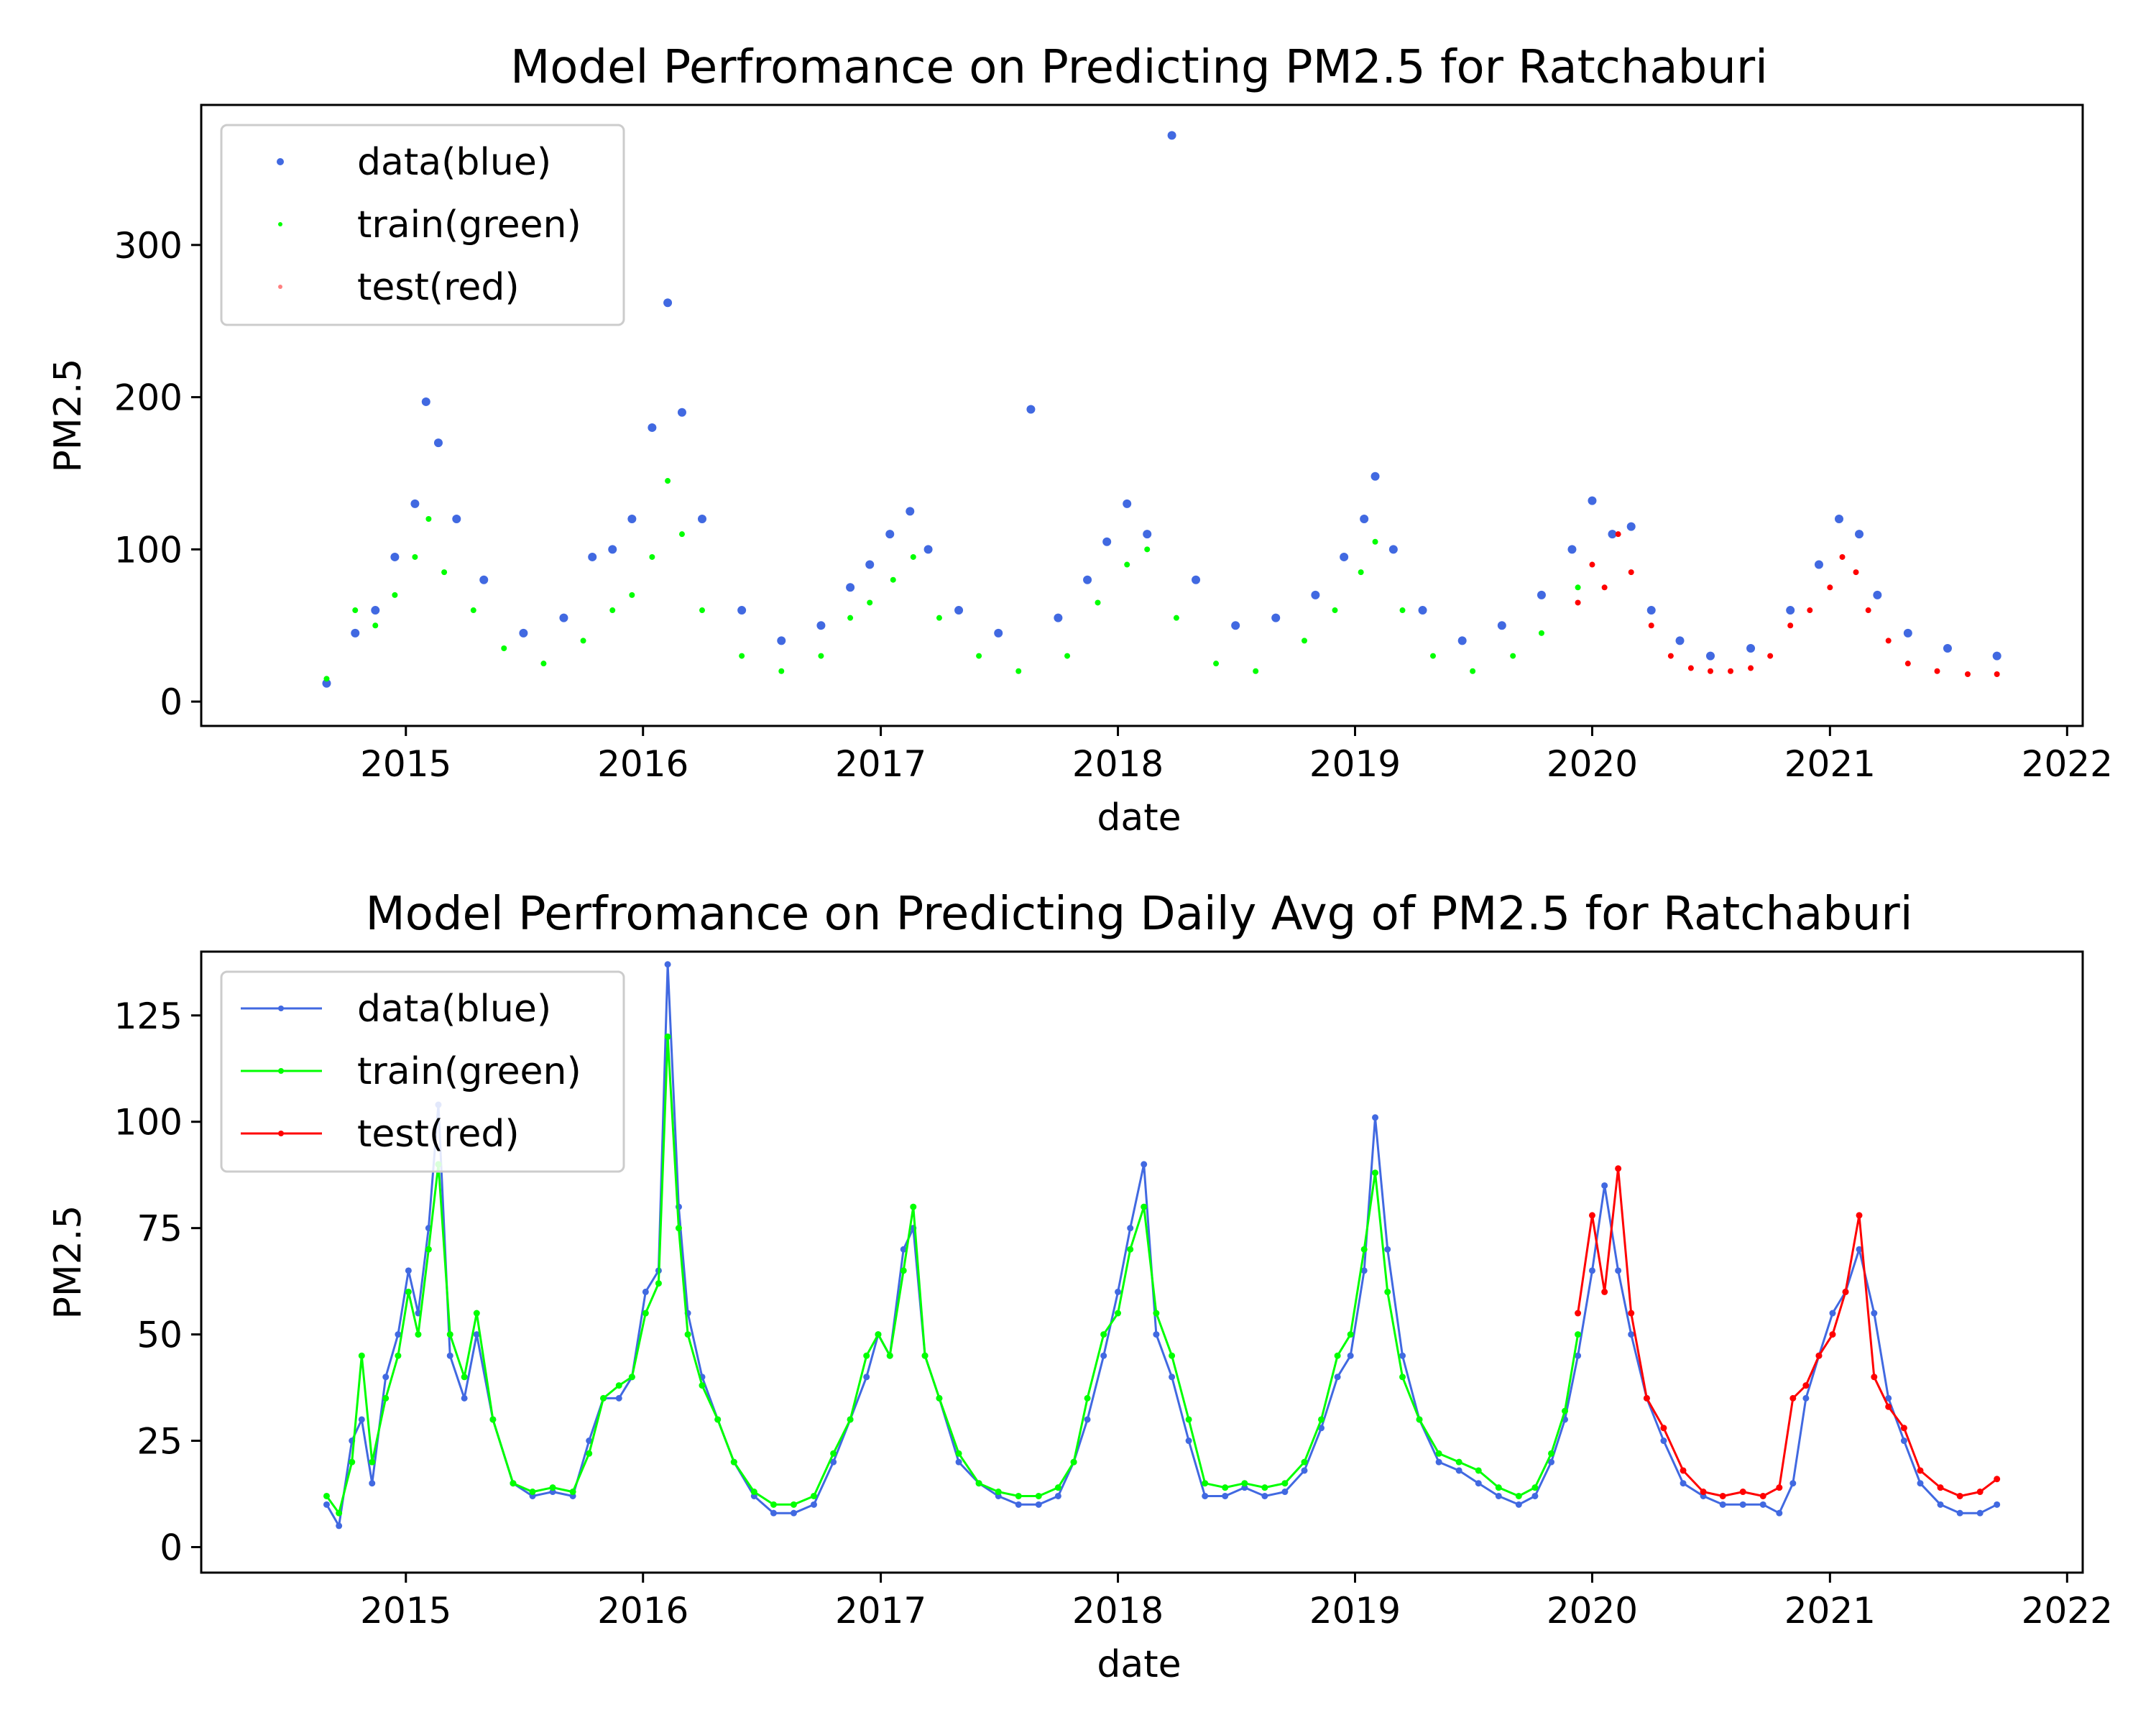 The height and width of the screenshot is (1725, 2156). Describe the element at coordinates (881, 1611) in the screenshot. I see `x-tick-label: 2017` at that location.